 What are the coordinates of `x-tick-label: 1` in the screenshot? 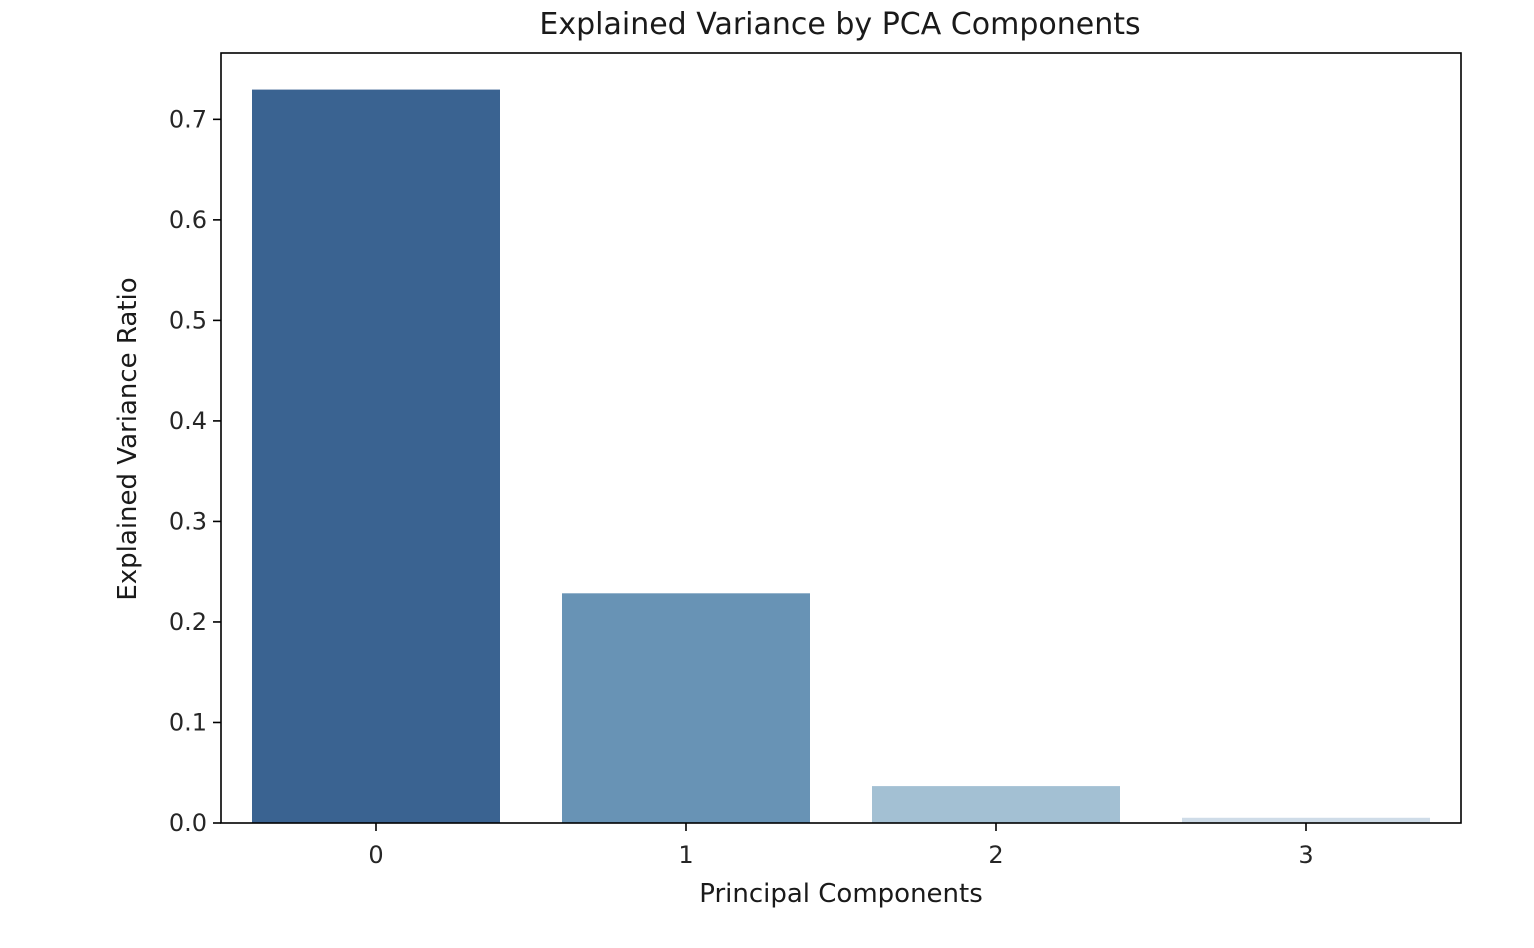 It's located at (685, 855).